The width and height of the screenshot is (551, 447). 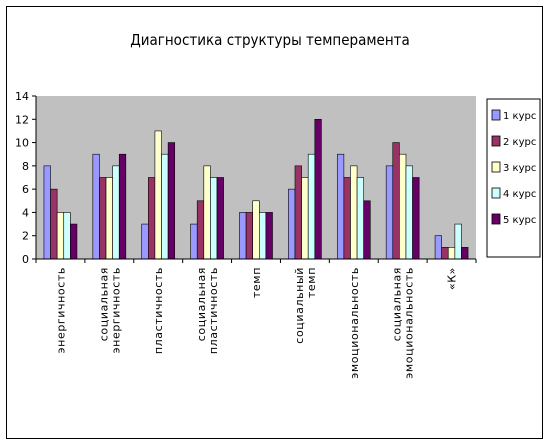 I want to click on x-tick-label-2: социальнаяэнергичность, so click(x=109, y=310).